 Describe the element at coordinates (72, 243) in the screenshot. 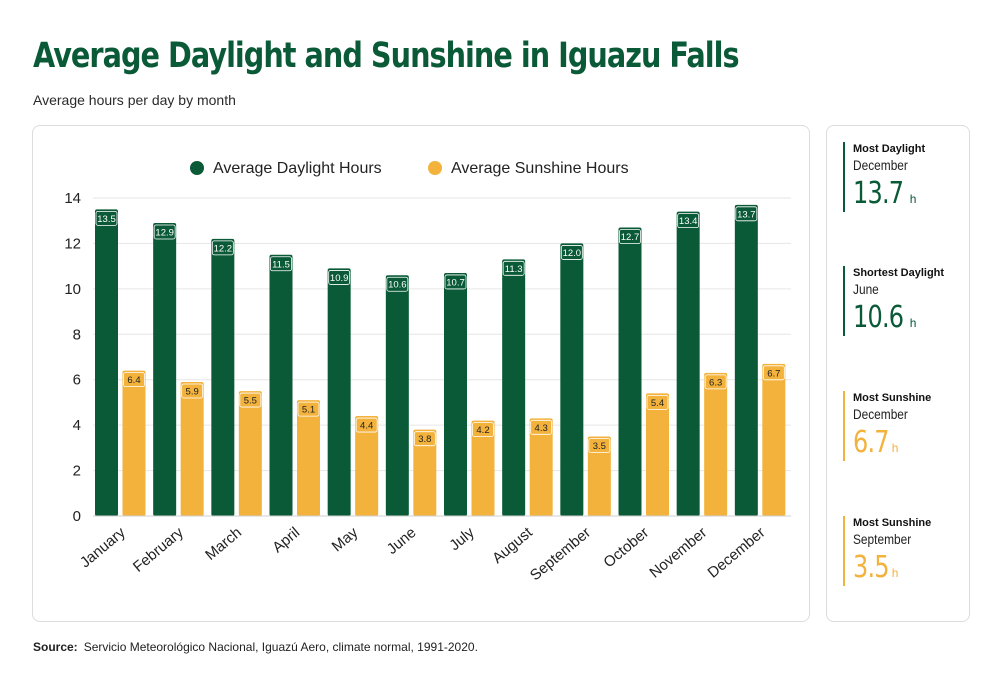

I see `y-tick-label: 12` at that location.